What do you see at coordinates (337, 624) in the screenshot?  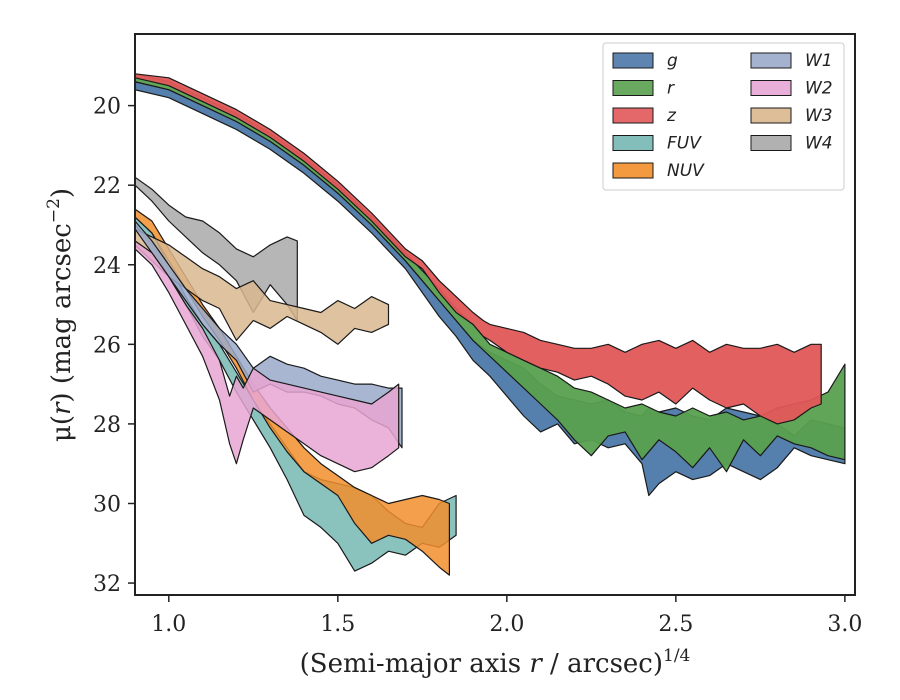 I see `x-tick-label: 1.5` at bounding box center [337, 624].